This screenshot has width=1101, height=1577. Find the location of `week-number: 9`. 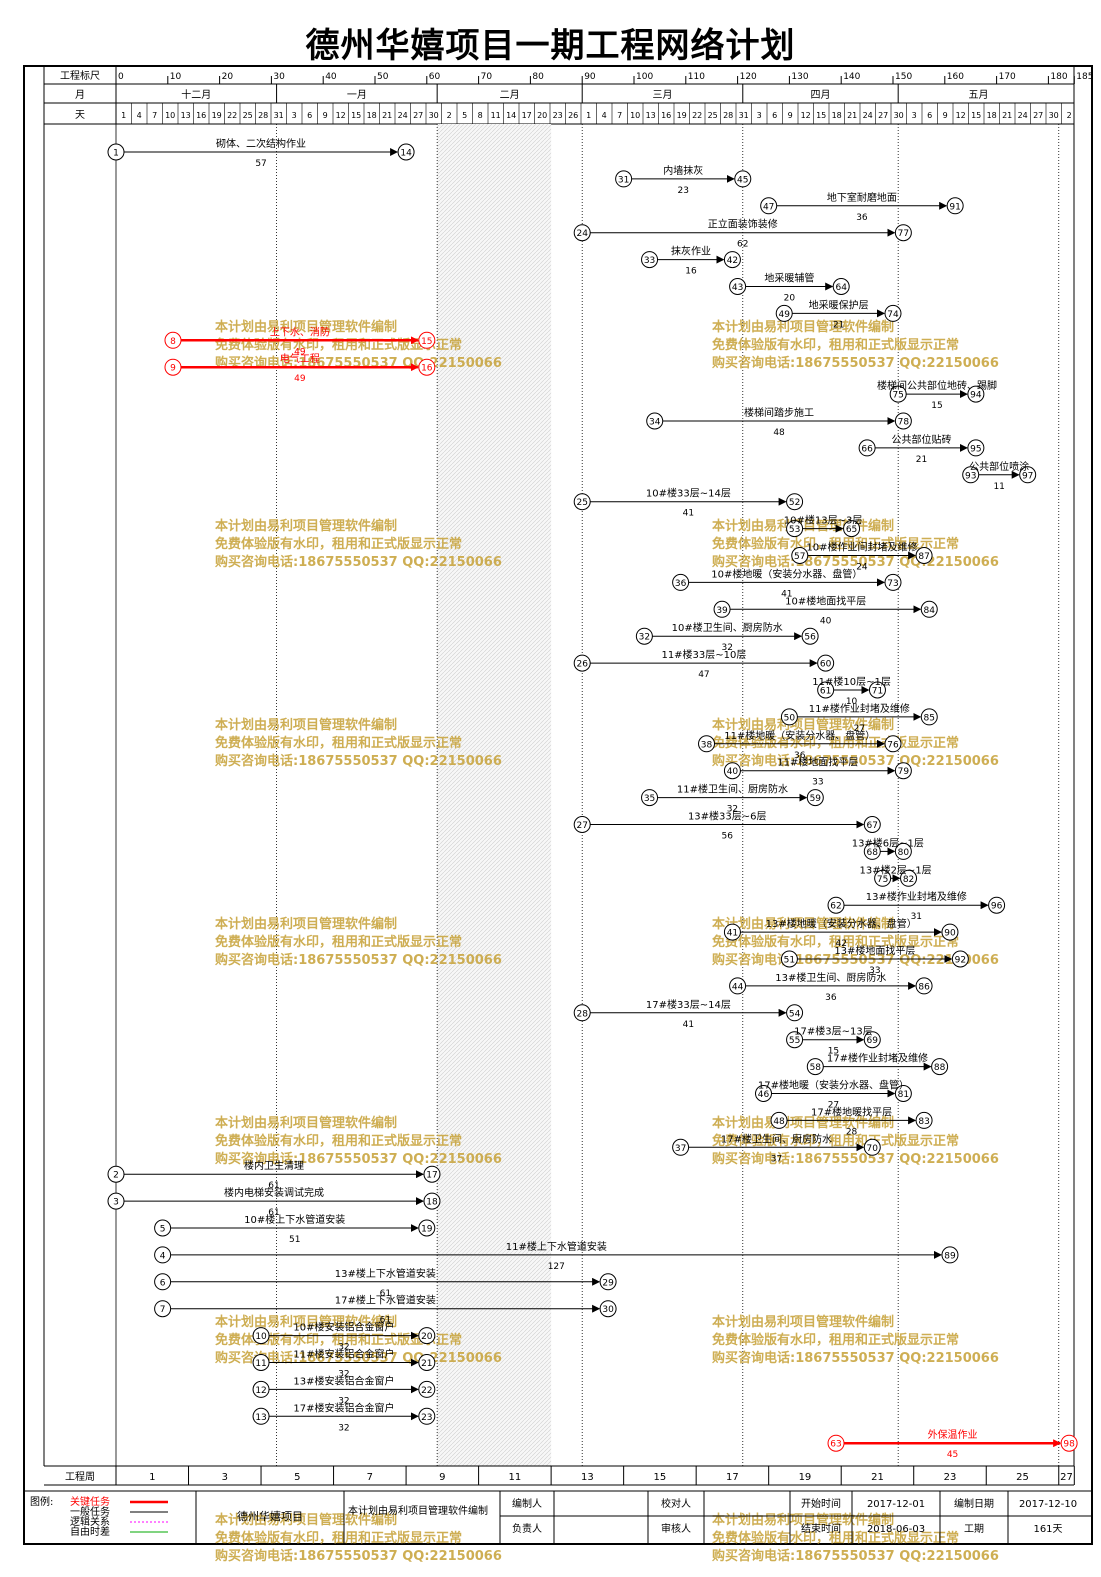

week-number: 9 is located at coordinates (442, 1477).